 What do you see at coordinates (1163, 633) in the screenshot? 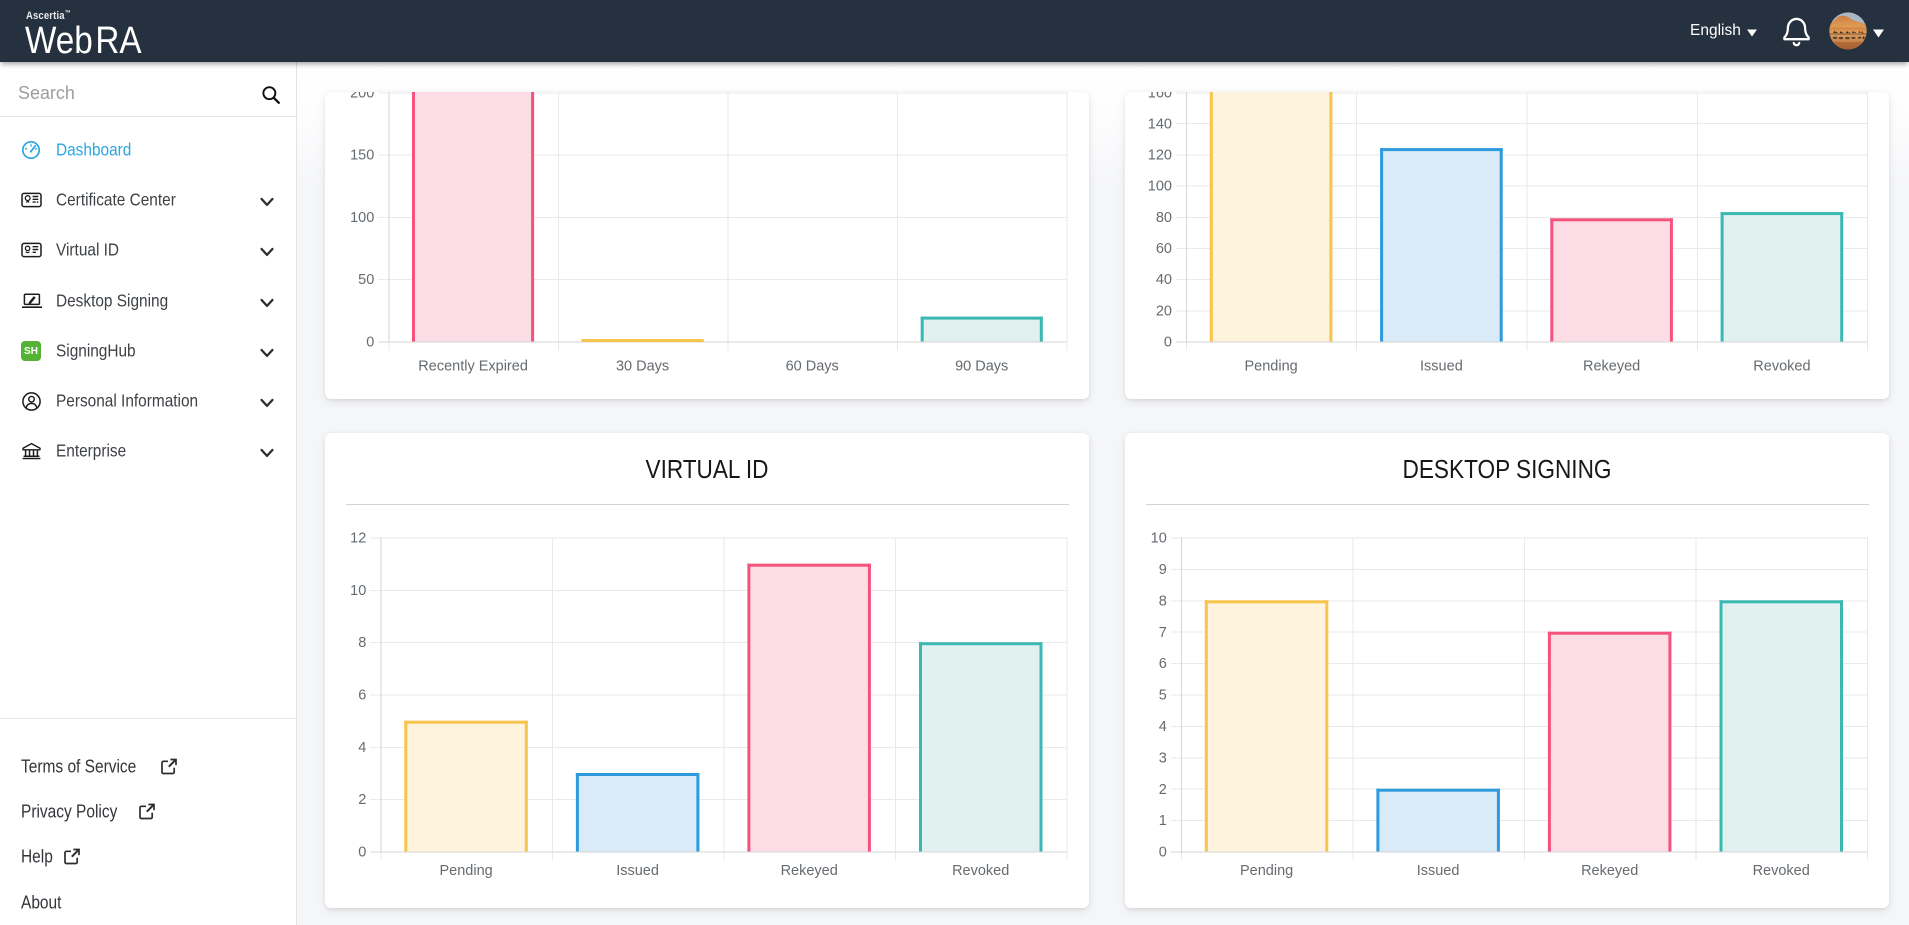
I see `svg-text: 7` at bounding box center [1163, 633].